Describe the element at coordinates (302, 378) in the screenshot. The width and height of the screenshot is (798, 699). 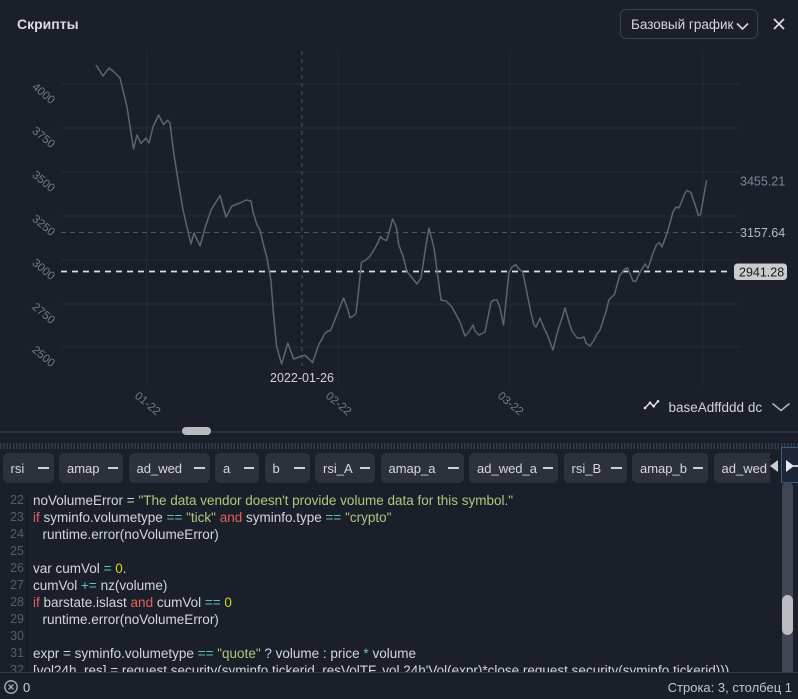
I see `svg-text: 2022-01-26` at that location.